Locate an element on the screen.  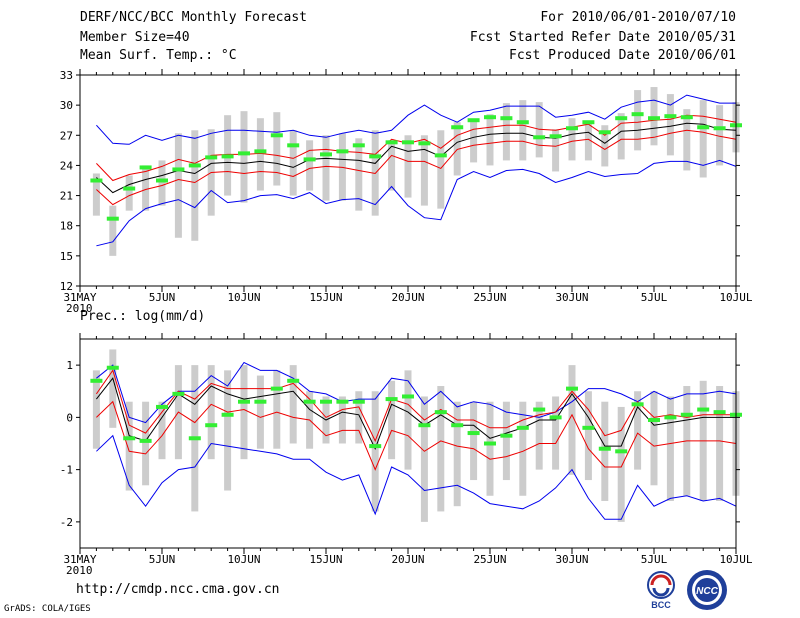
x-tick-label: 5JUL is located at coordinates (654, 559).